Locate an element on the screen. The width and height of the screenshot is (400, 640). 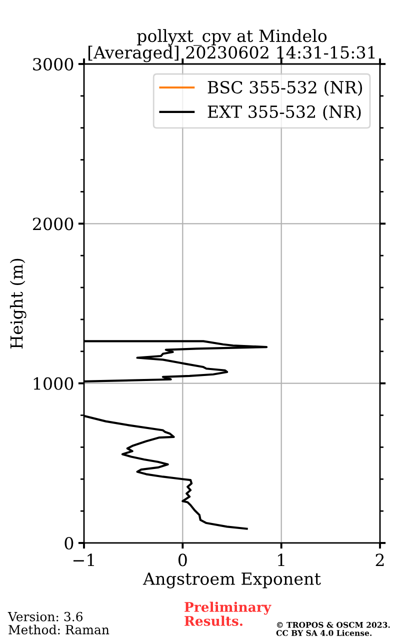
text: Version: 3.6 Method: Raman is located at coordinates (59, 623).